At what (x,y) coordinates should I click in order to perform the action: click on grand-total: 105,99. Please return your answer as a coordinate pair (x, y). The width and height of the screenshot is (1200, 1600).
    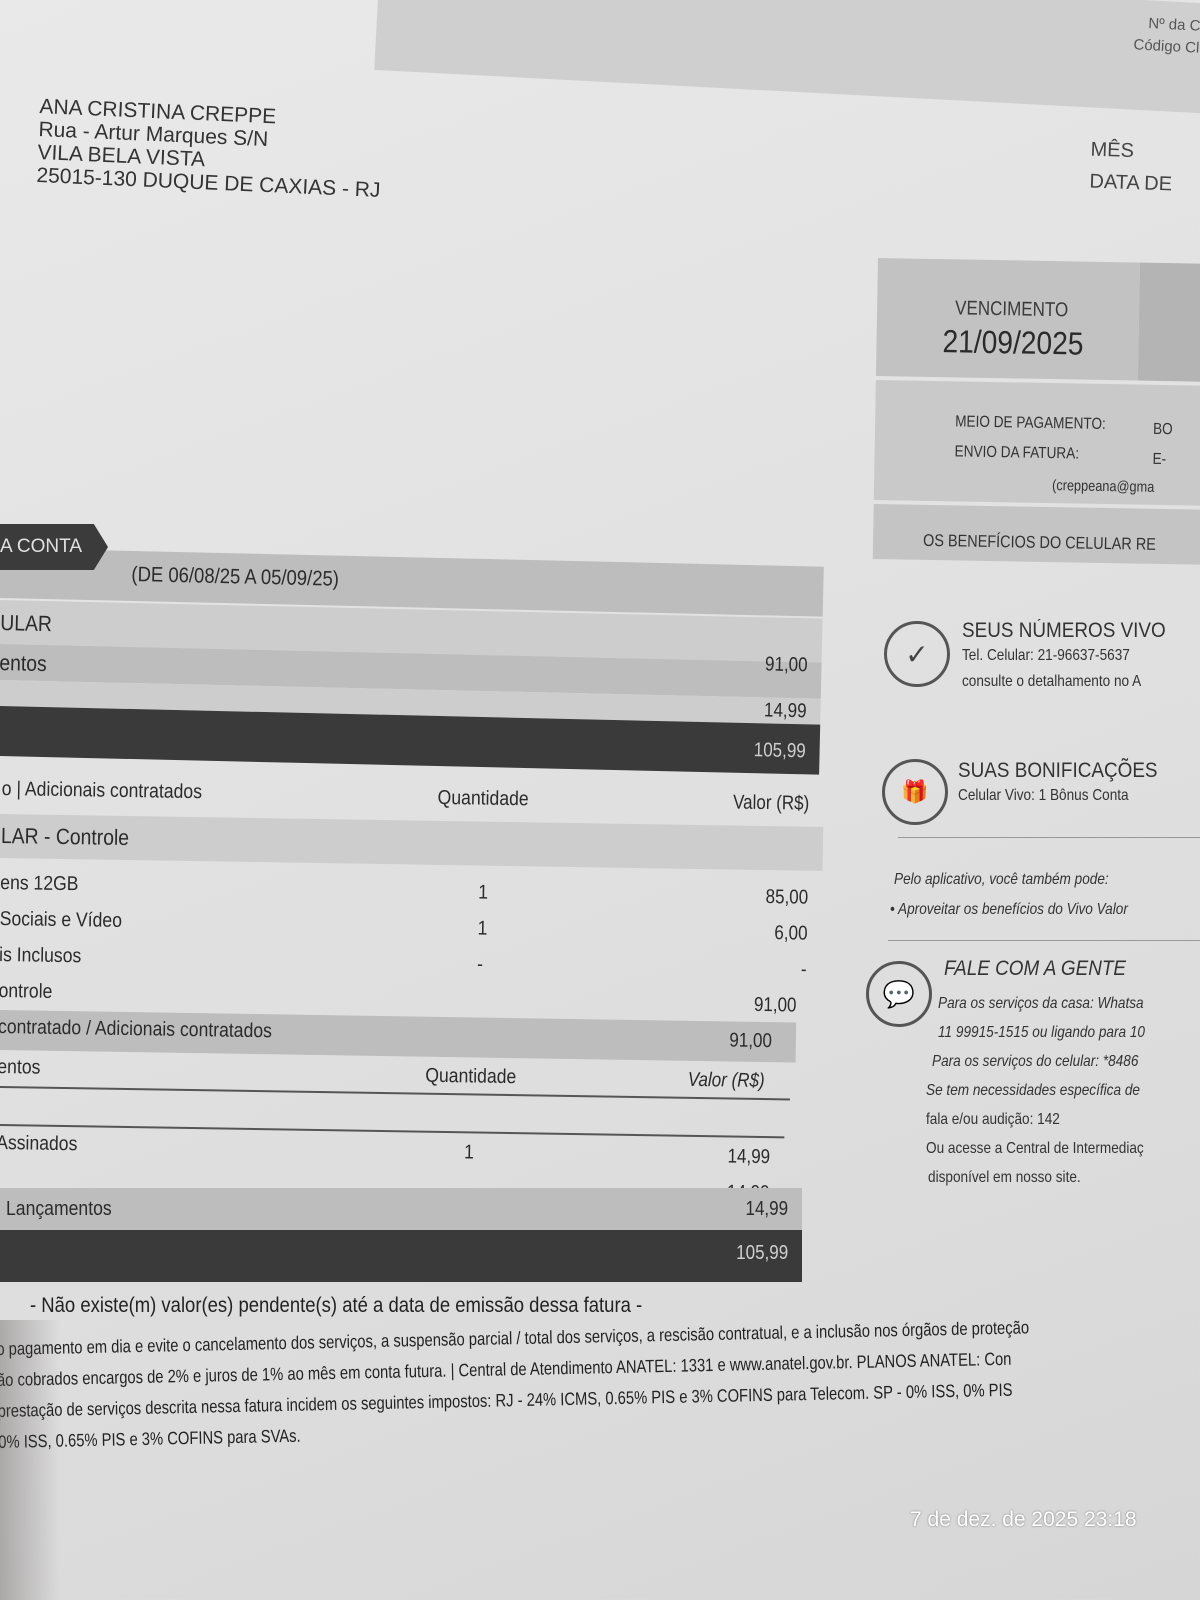
    Looking at the image, I should click on (762, 1253).